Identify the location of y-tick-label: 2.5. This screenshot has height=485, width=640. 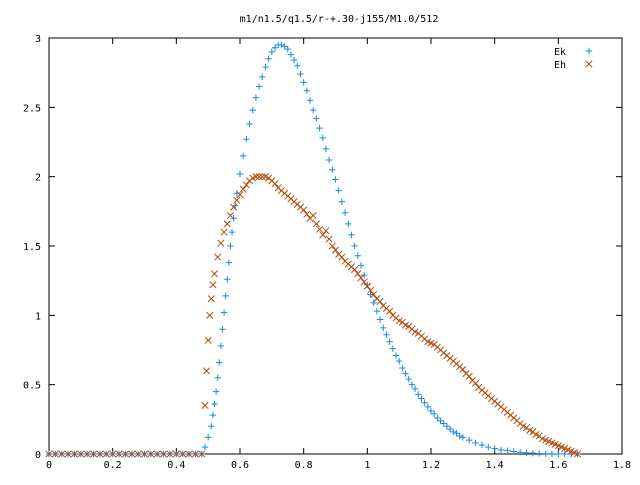
(32, 108).